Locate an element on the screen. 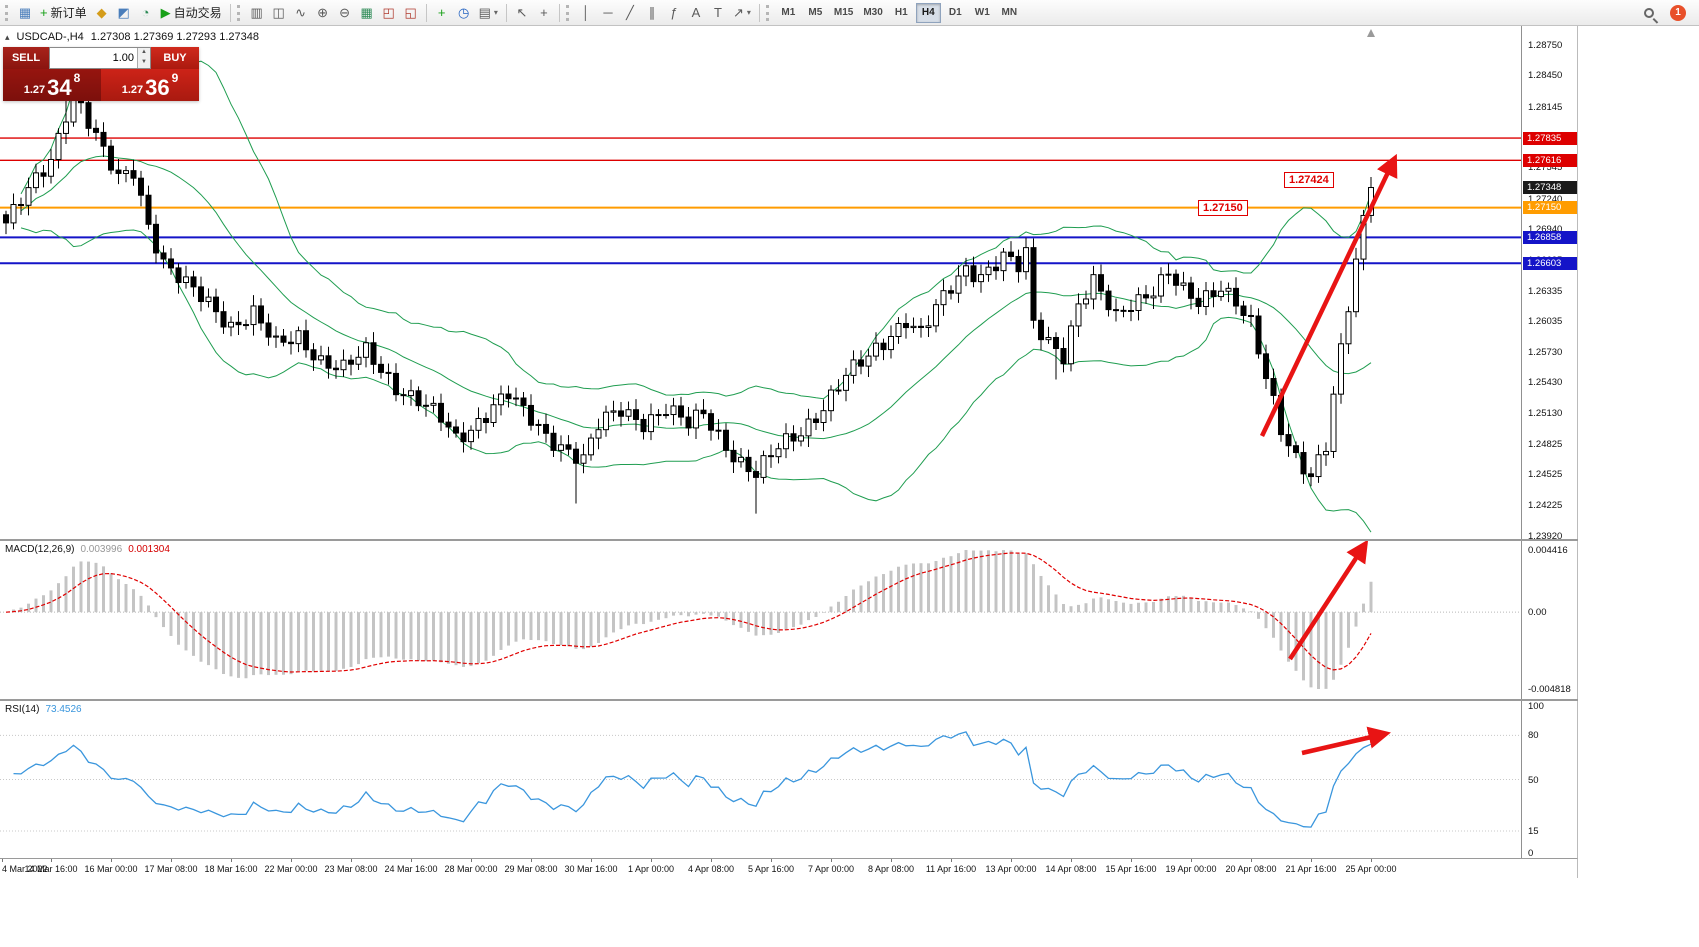 Image resolution: width=1699 pixels, height=947 pixels. price-badge: 1.27348 is located at coordinates (1550, 188).